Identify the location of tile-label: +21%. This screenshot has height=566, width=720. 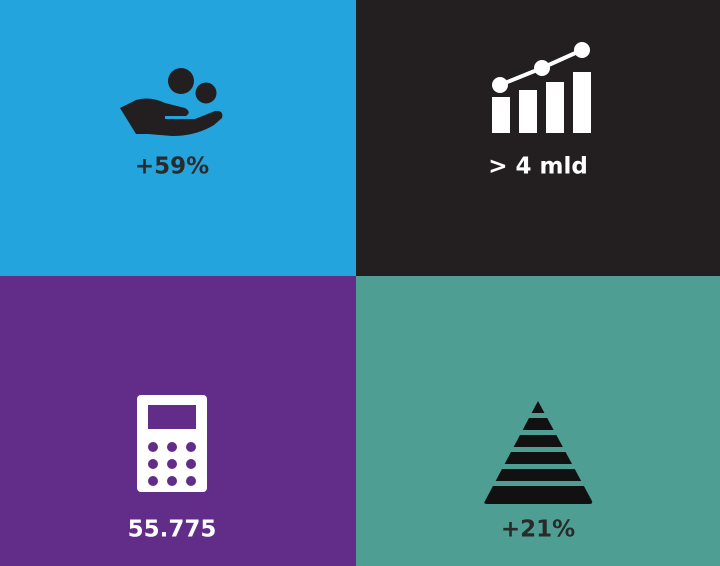
(538, 530).